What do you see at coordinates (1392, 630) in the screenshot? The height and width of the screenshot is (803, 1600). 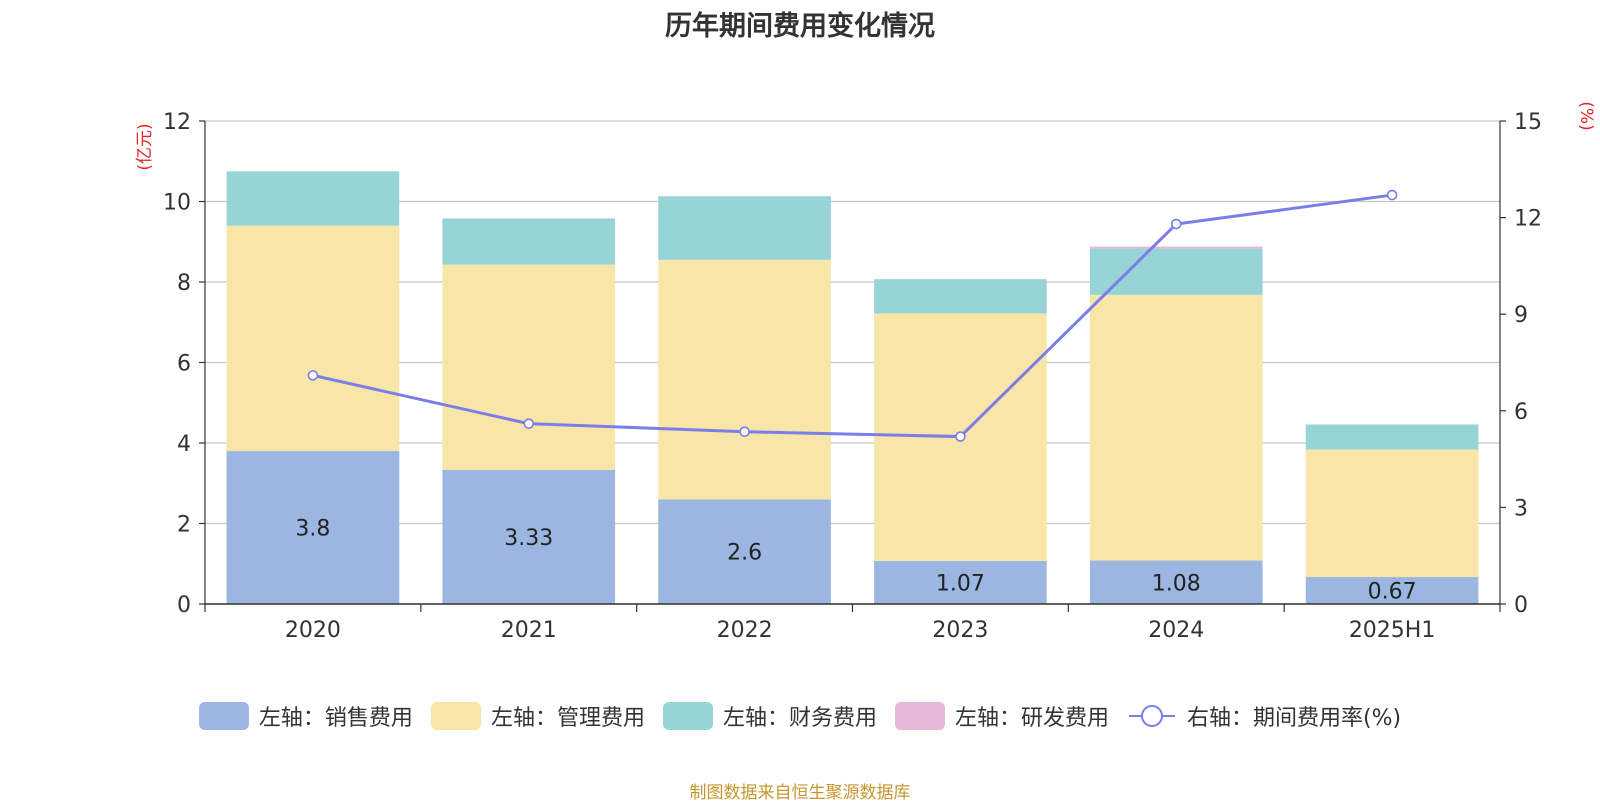 I see `x-tick-label: 2025H1` at bounding box center [1392, 630].